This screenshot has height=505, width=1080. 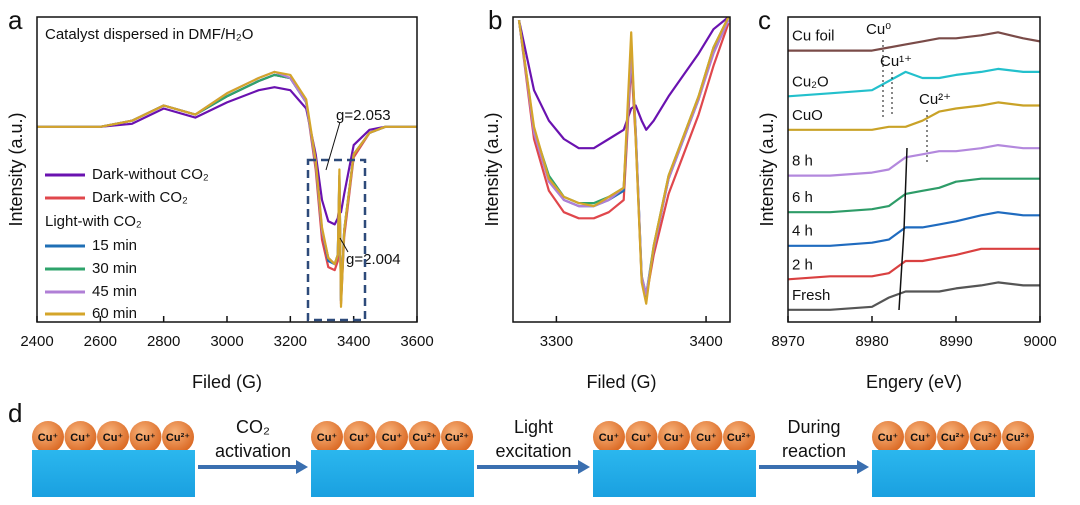 What do you see at coordinates (871, 341) in the screenshot?
I see `x-tick-label: 8980` at bounding box center [871, 341].